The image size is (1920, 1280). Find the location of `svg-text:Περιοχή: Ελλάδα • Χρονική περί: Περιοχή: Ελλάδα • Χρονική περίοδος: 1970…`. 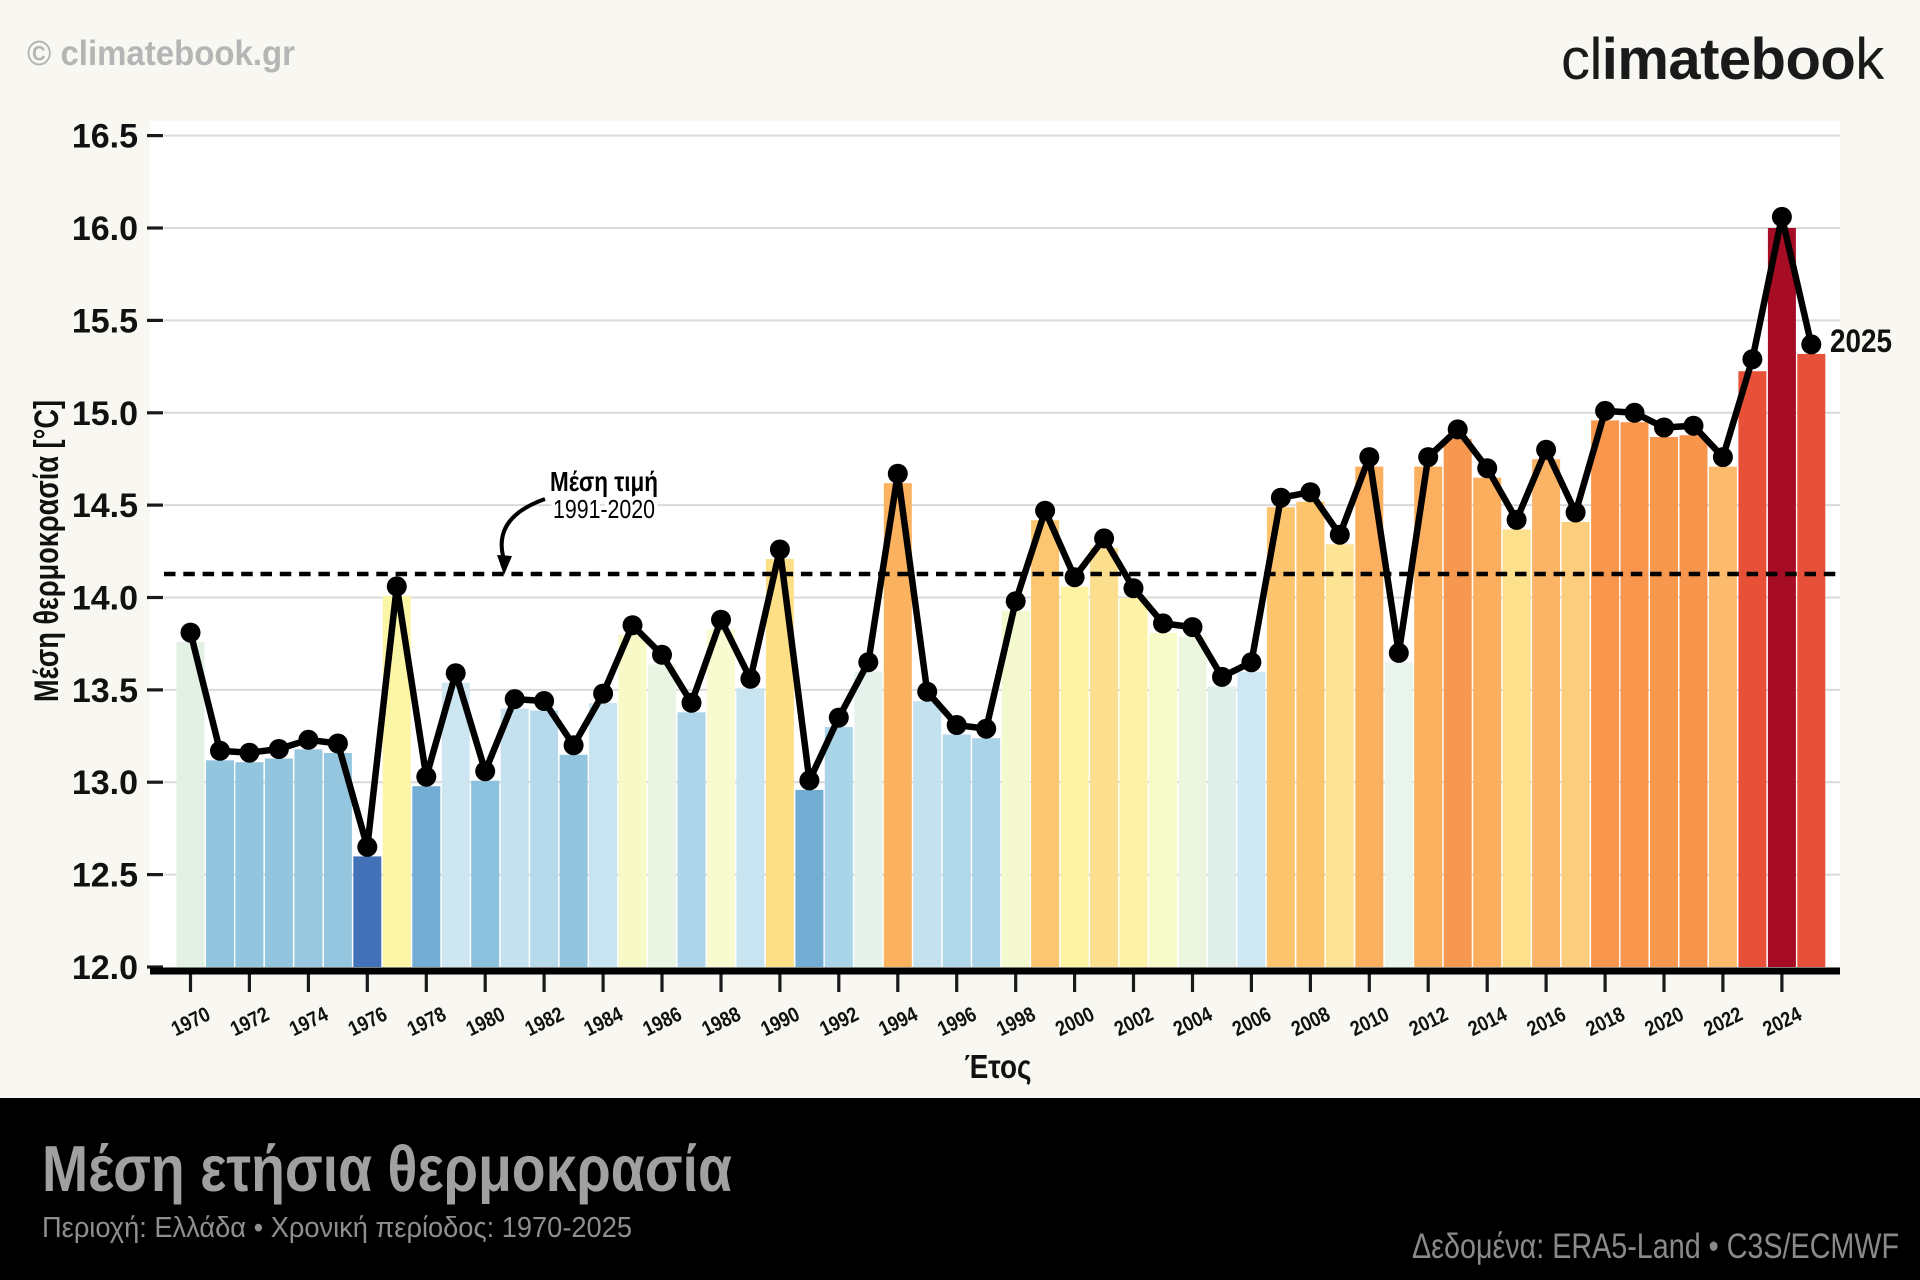

svg-text:Περιοχή: Ελλάδα • Χρονική περί: Περιοχή: Ελλάδα • Χρονική περίοδος: 1970… is located at coordinates (337, 1228).